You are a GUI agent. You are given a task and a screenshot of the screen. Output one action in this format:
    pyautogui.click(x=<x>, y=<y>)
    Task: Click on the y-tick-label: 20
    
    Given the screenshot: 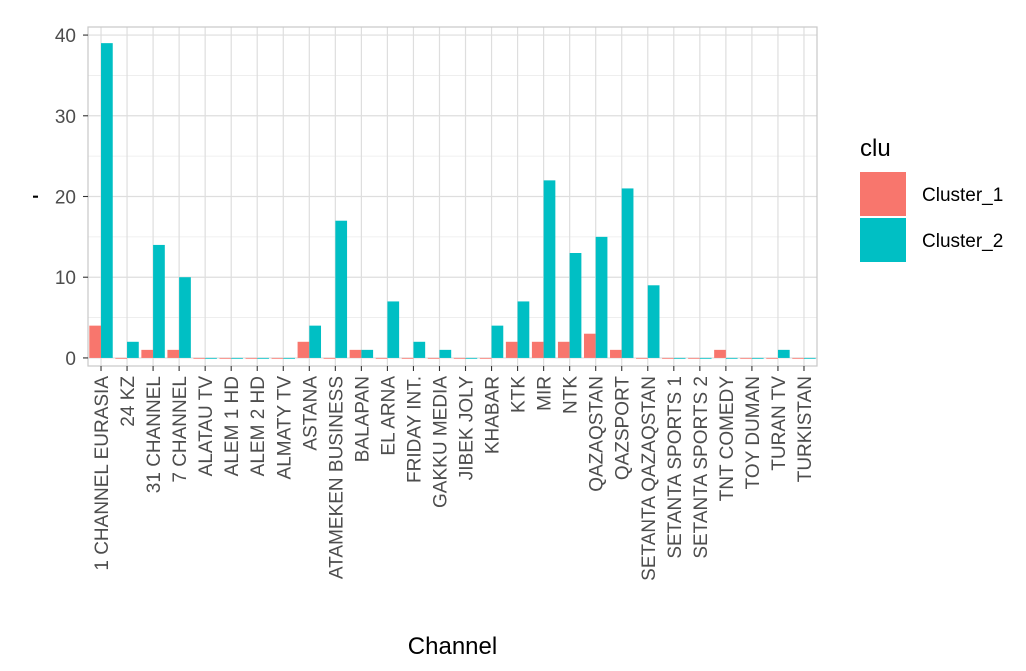 What is the action you would take?
    pyautogui.click(x=65, y=198)
    